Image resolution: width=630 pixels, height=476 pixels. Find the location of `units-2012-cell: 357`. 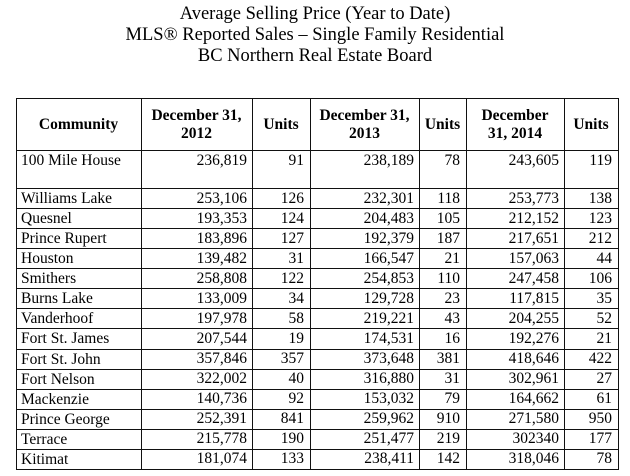

units-2012-cell: 357 is located at coordinates (281, 359).